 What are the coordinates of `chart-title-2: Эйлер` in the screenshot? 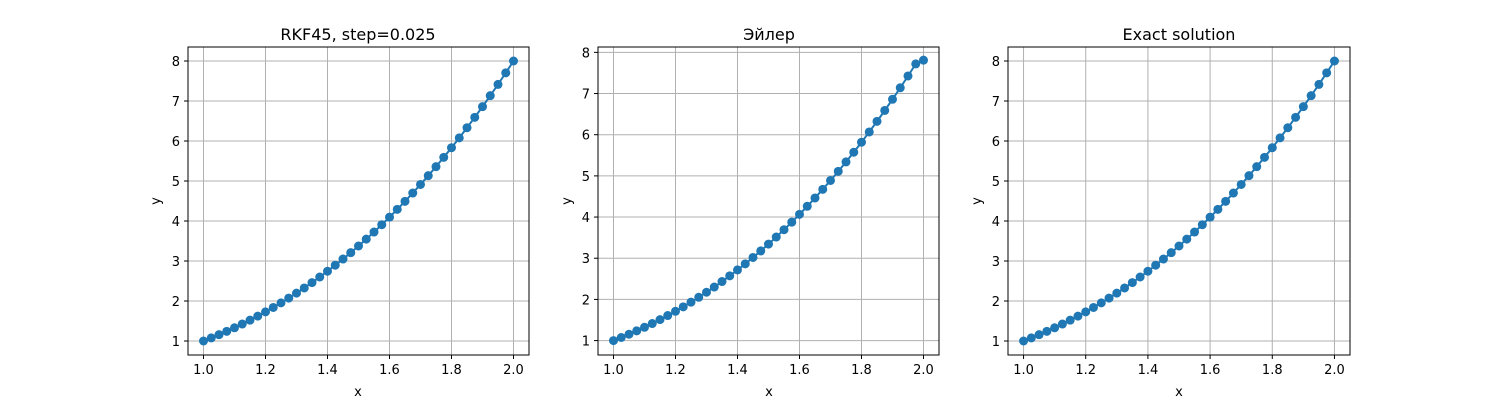 It's located at (769, 34).